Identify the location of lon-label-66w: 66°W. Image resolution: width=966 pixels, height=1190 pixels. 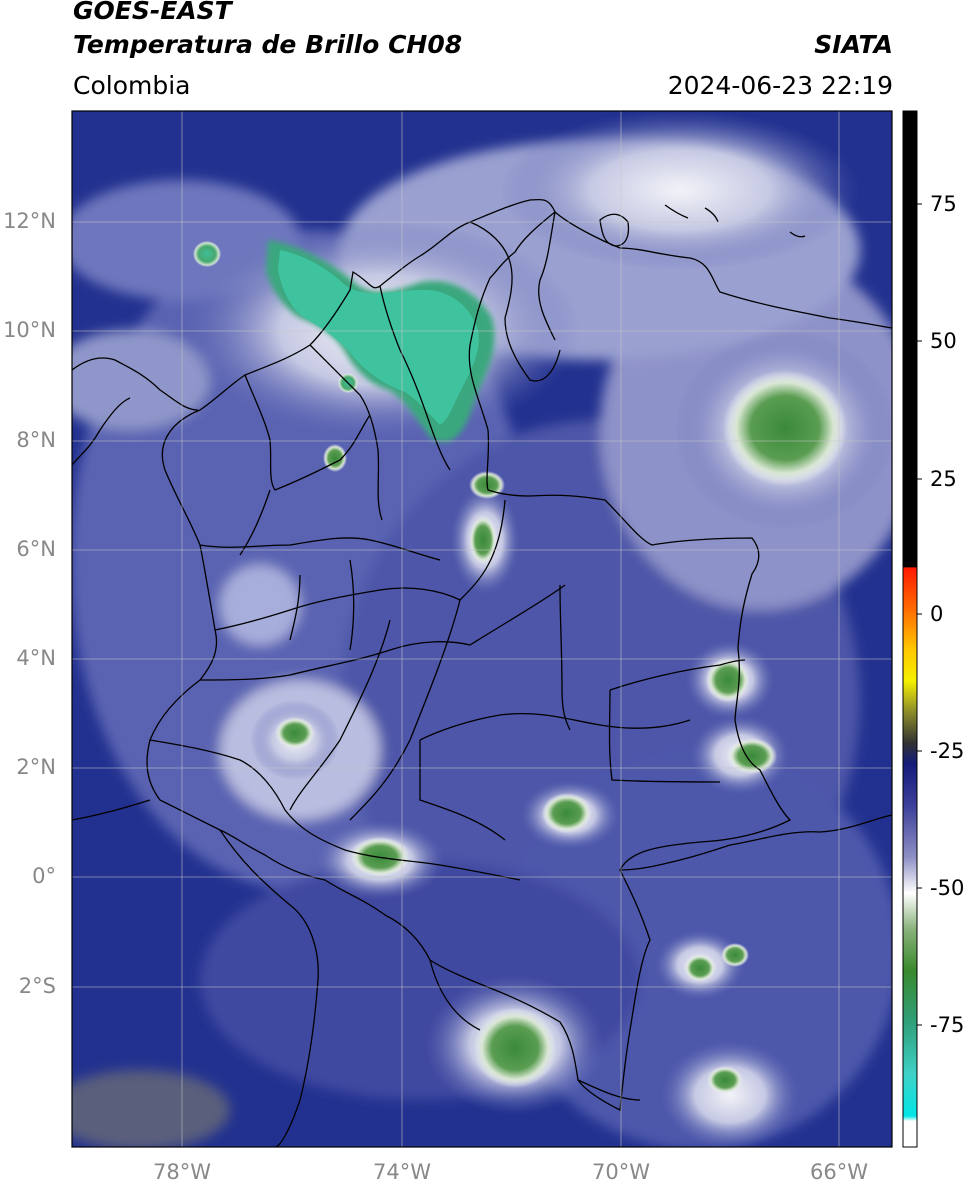
(839, 1172).